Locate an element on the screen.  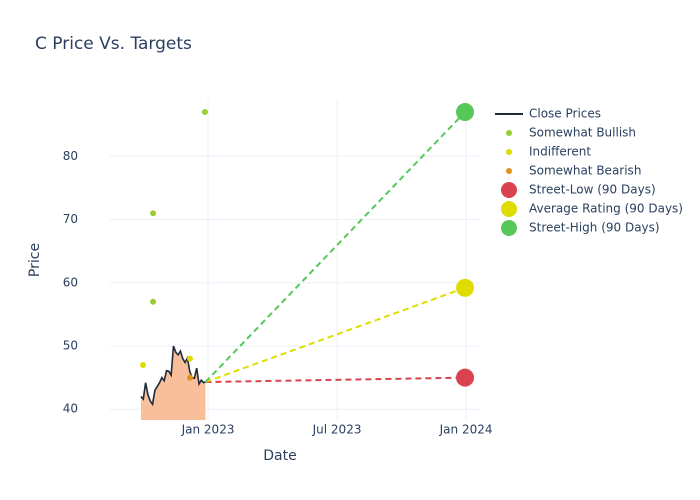
x-tick-label: Jul 2023 is located at coordinates (337, 430).